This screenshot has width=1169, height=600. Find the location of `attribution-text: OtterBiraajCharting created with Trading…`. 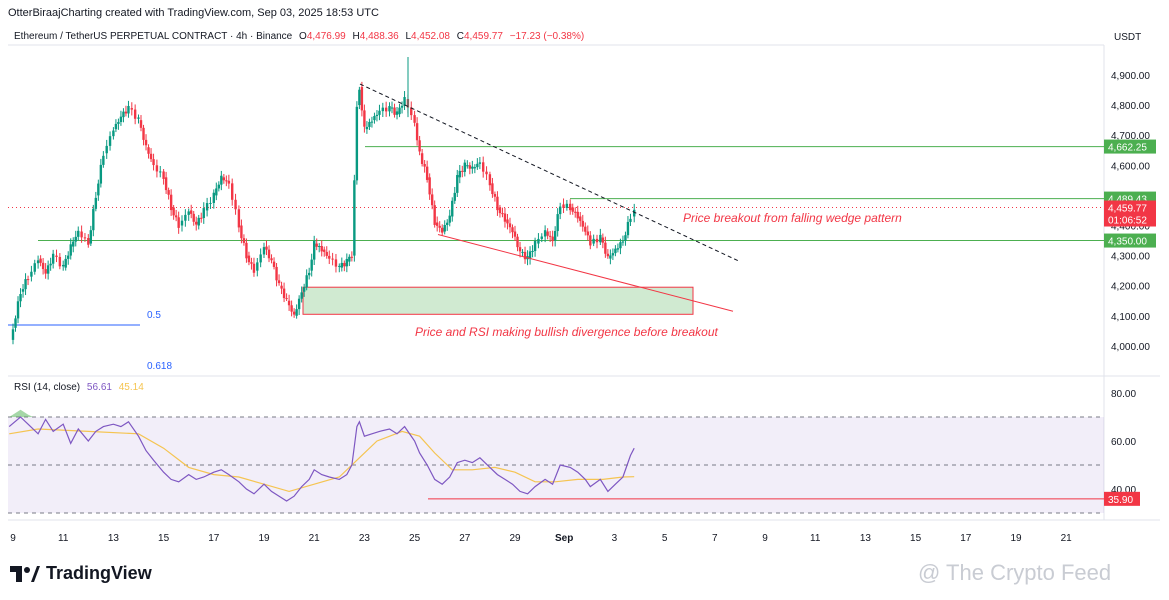

attribution-text: OtterBiraajCharting created with Trading… is located at coordinates (193, 13).